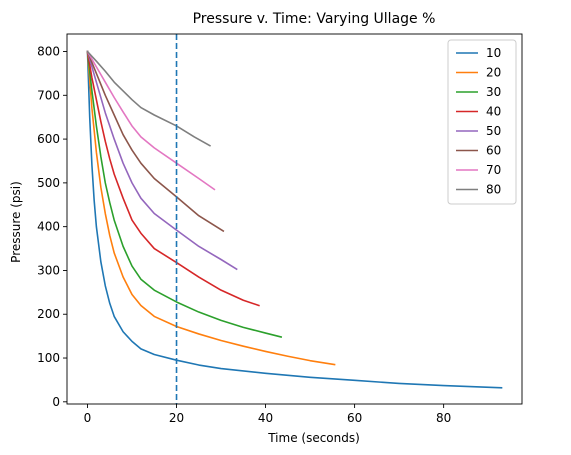  I want to click on x-tick-label: 80, so click(443, 418).